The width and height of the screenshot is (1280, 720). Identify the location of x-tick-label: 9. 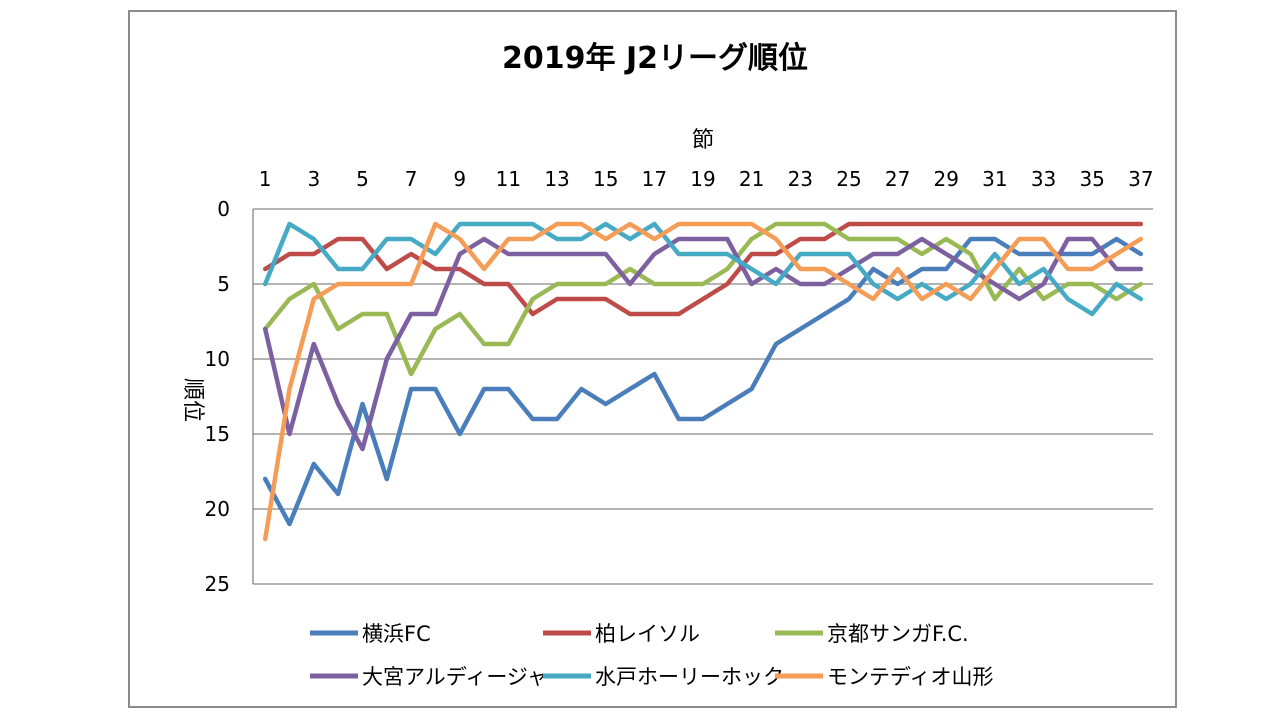
(459, 179).